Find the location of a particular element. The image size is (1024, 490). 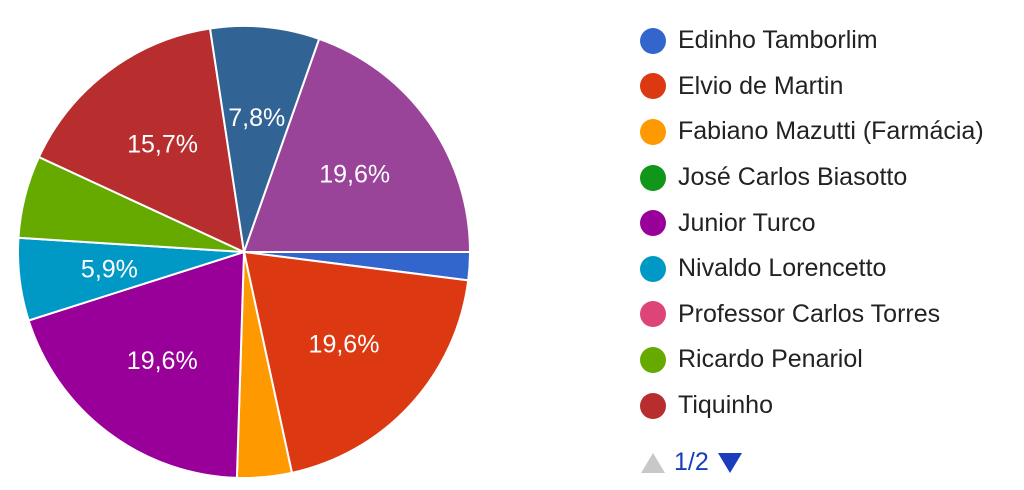

legend-label: Tiquinho is located at coordinates (725, 405).